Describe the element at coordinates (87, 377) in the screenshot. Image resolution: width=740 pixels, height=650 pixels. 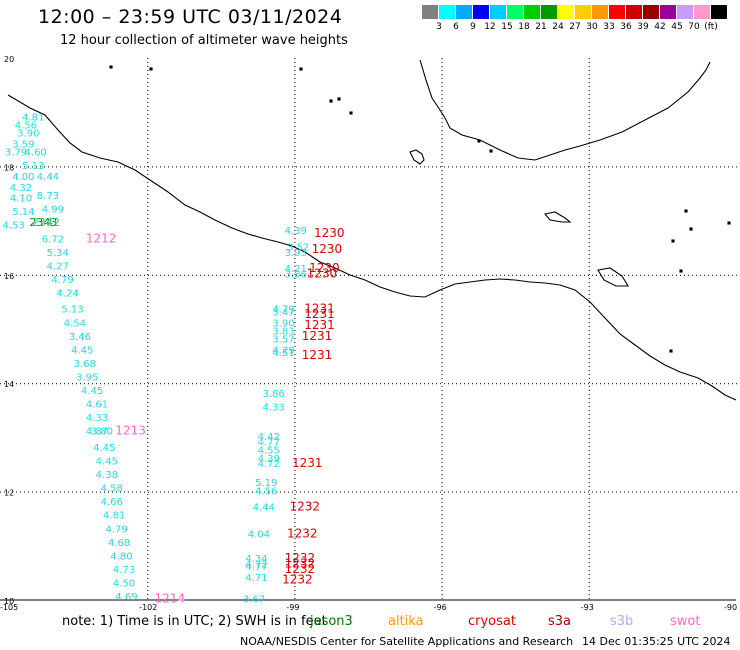
I see `swh-label: 3.95` at that location.